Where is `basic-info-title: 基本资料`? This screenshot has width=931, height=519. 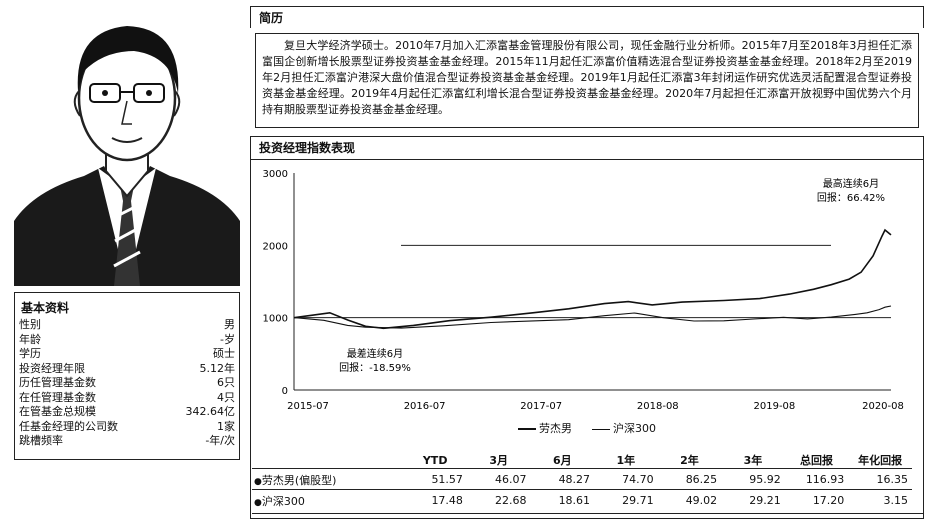 basic-info-title: 基本资料 is located at coordinates (45, 308).